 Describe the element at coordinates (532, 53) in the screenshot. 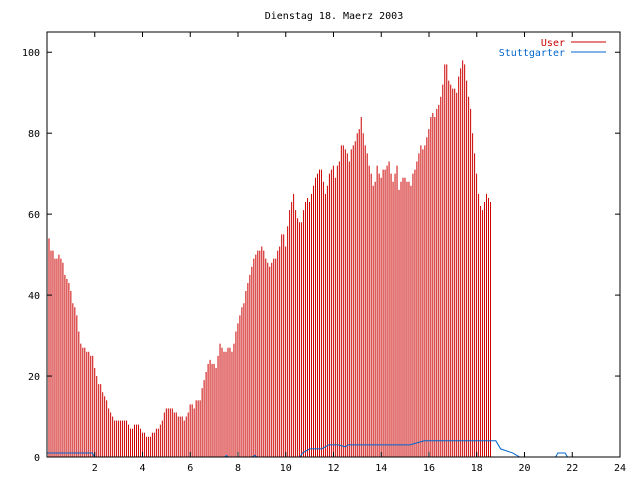

I see `legend-label-stuttgarter: Stuttgarter` at that location.